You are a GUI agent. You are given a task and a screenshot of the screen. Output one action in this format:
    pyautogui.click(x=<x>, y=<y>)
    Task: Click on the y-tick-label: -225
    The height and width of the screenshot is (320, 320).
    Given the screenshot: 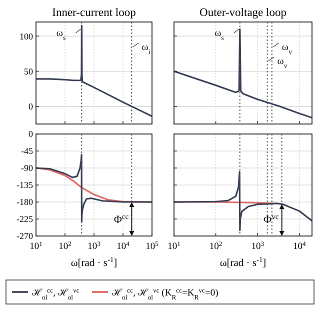 What is the action you would take?
    pyautogui.click(x=25, y=219)
    